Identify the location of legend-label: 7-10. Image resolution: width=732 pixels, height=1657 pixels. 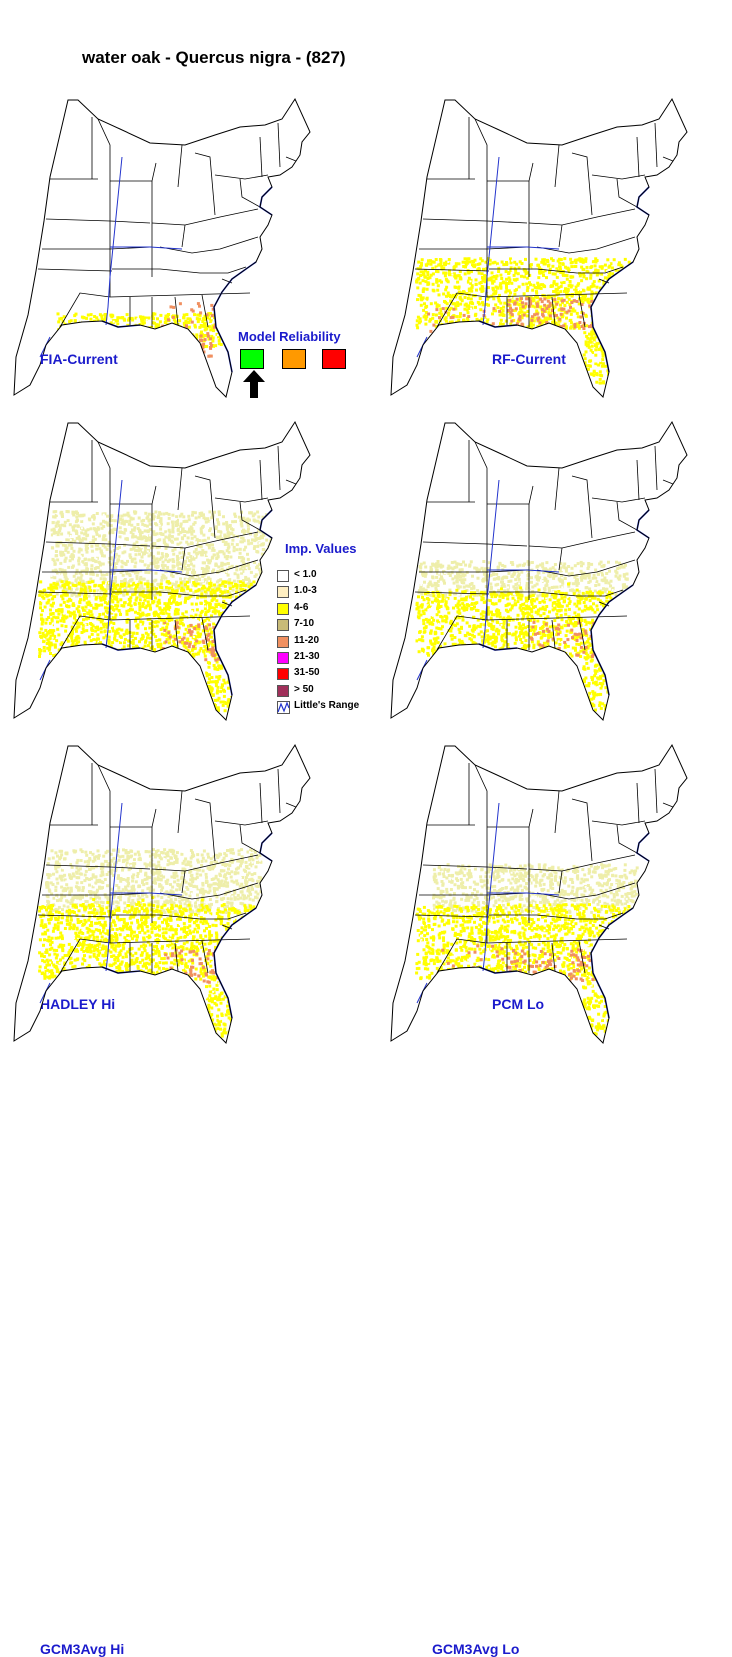
(304, 623).